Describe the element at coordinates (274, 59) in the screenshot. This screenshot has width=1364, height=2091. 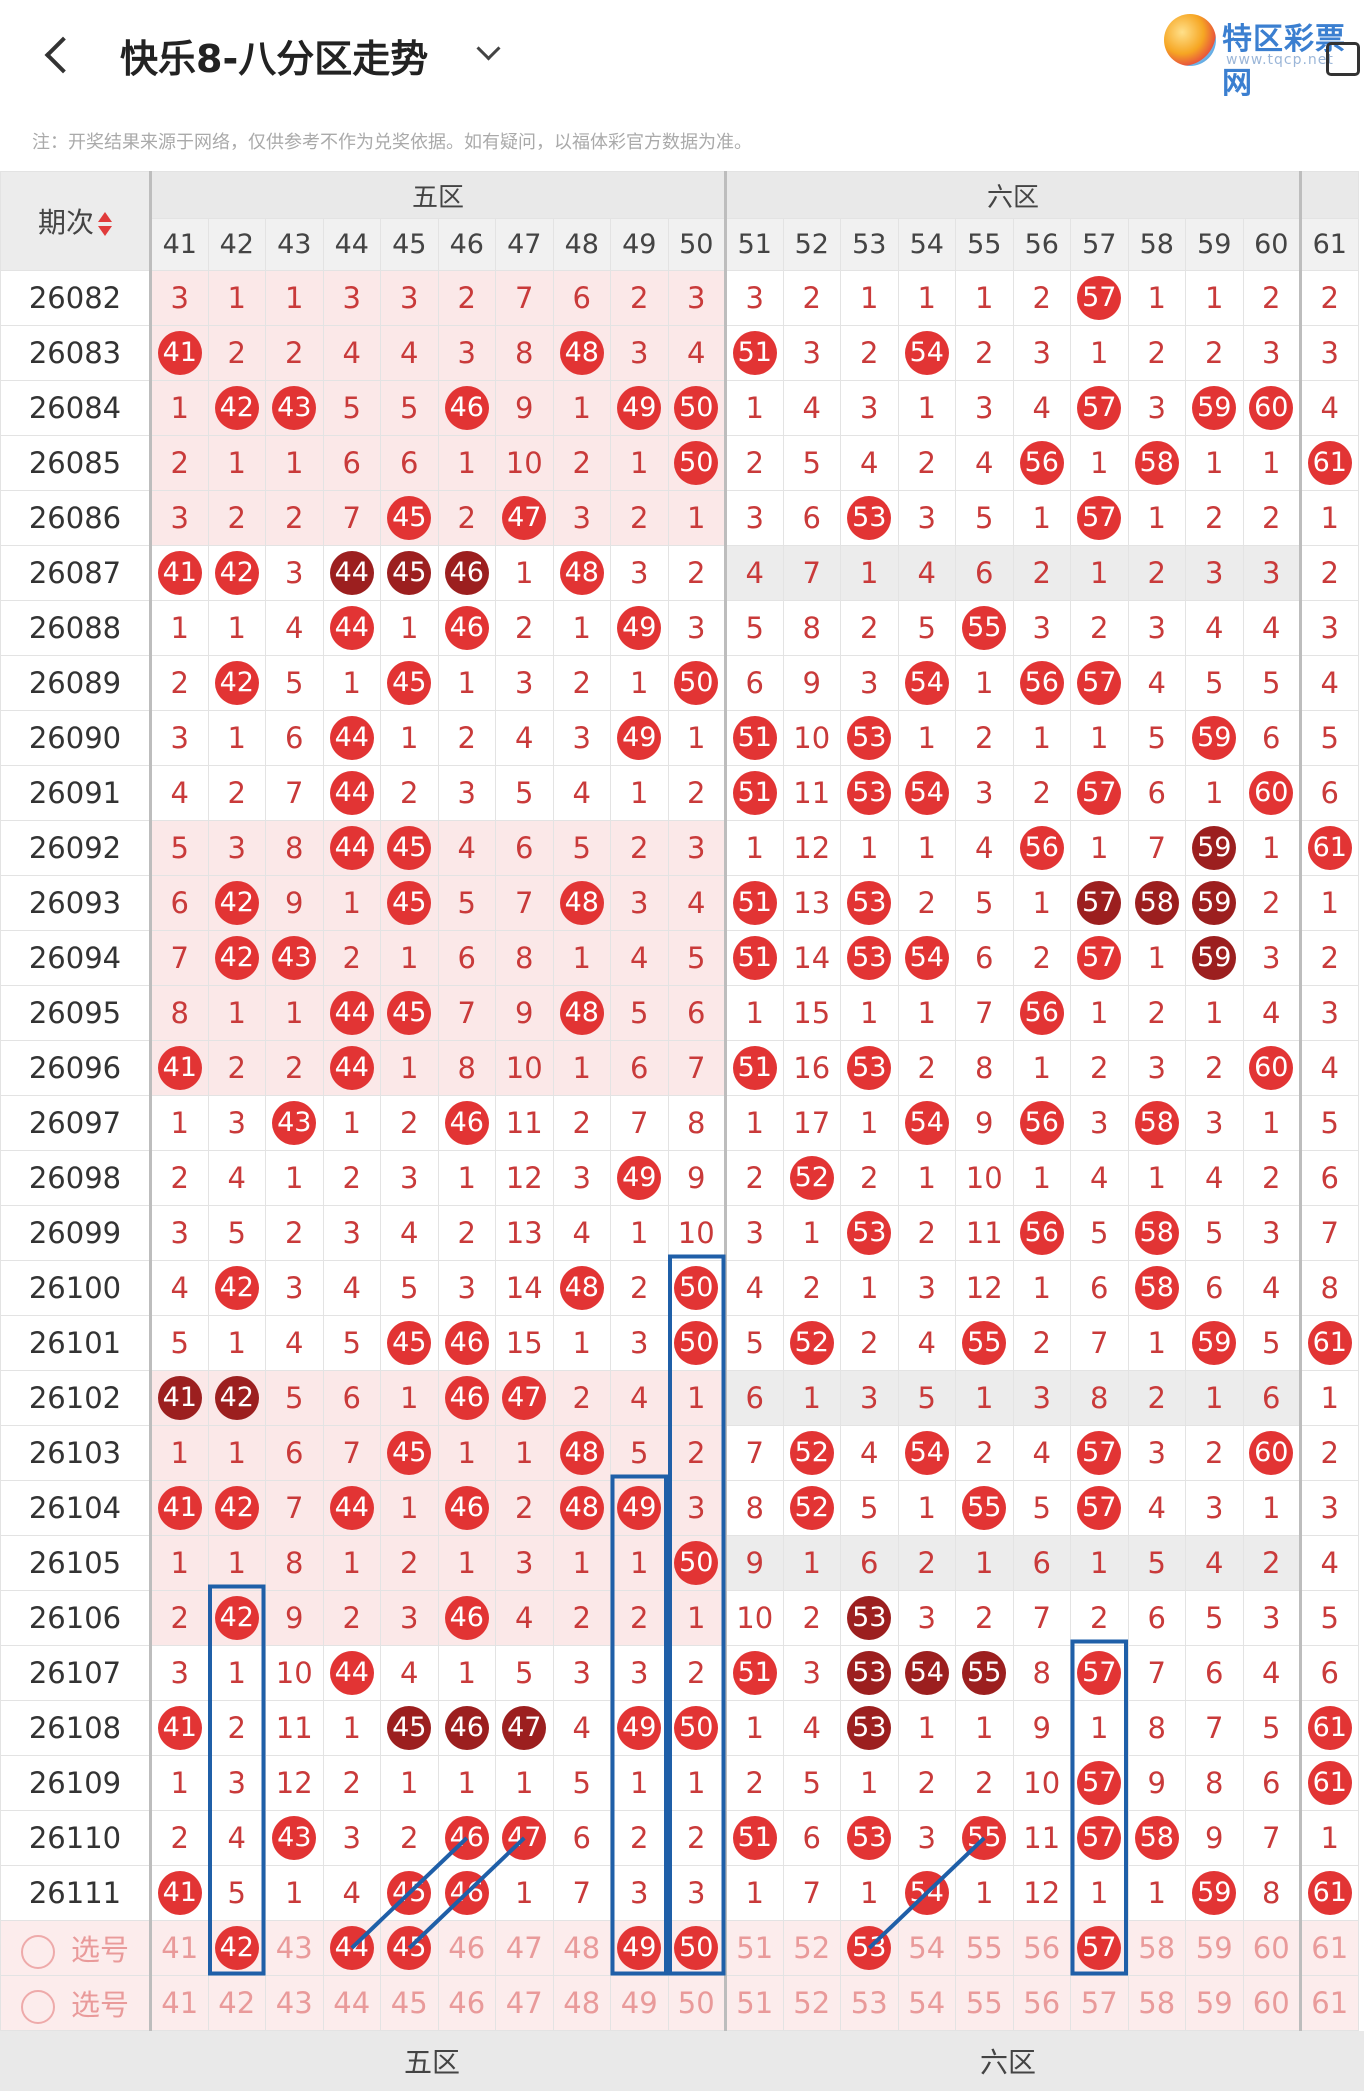
I see `page-title: 快乐8-八分区走势` at that location.